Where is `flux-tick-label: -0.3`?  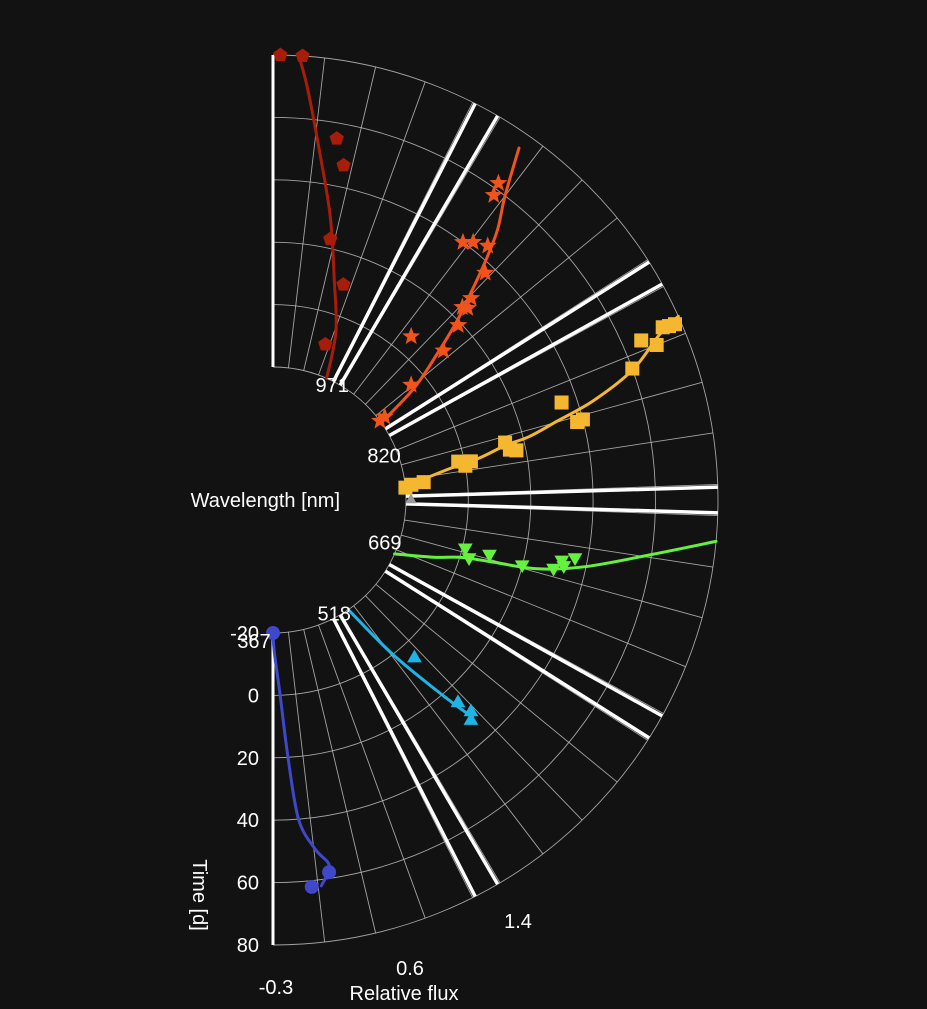
flux-tick-label: -0.3 is located at coordinates (276, 988).